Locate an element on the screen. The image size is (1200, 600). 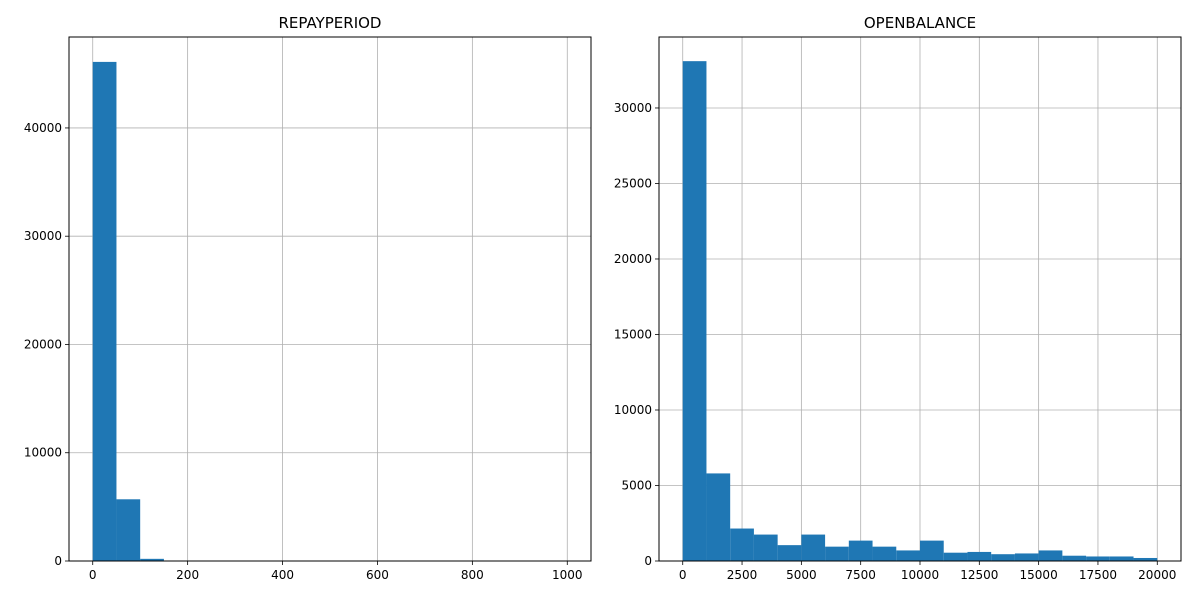
x-tick-label: 5000 is located at coordinates (801, 575).